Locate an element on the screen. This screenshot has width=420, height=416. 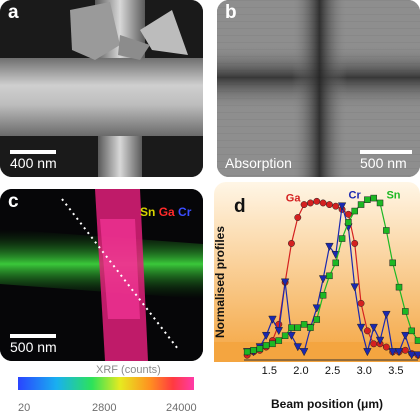
profile-line is located at coordinates (120, 274).